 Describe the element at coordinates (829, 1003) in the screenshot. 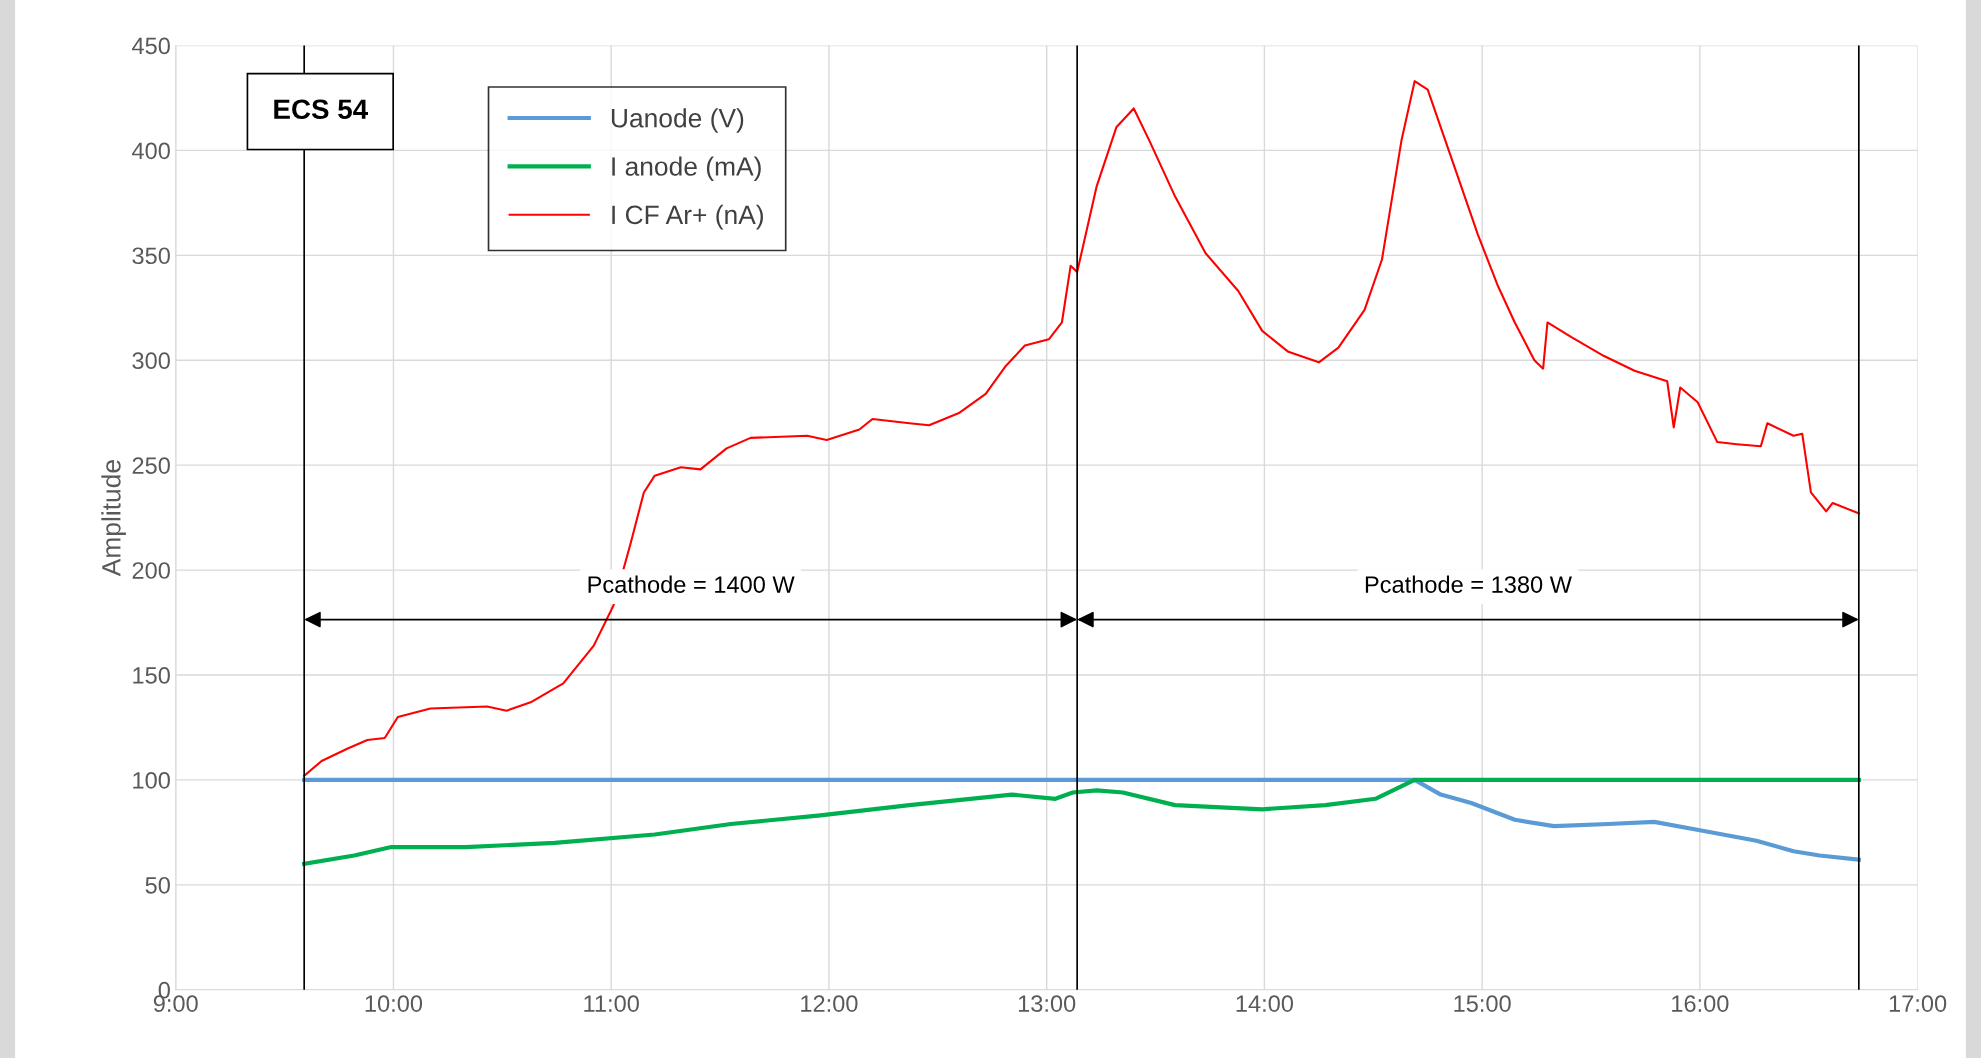

I see `x-tick-label: 12:00` at that location.